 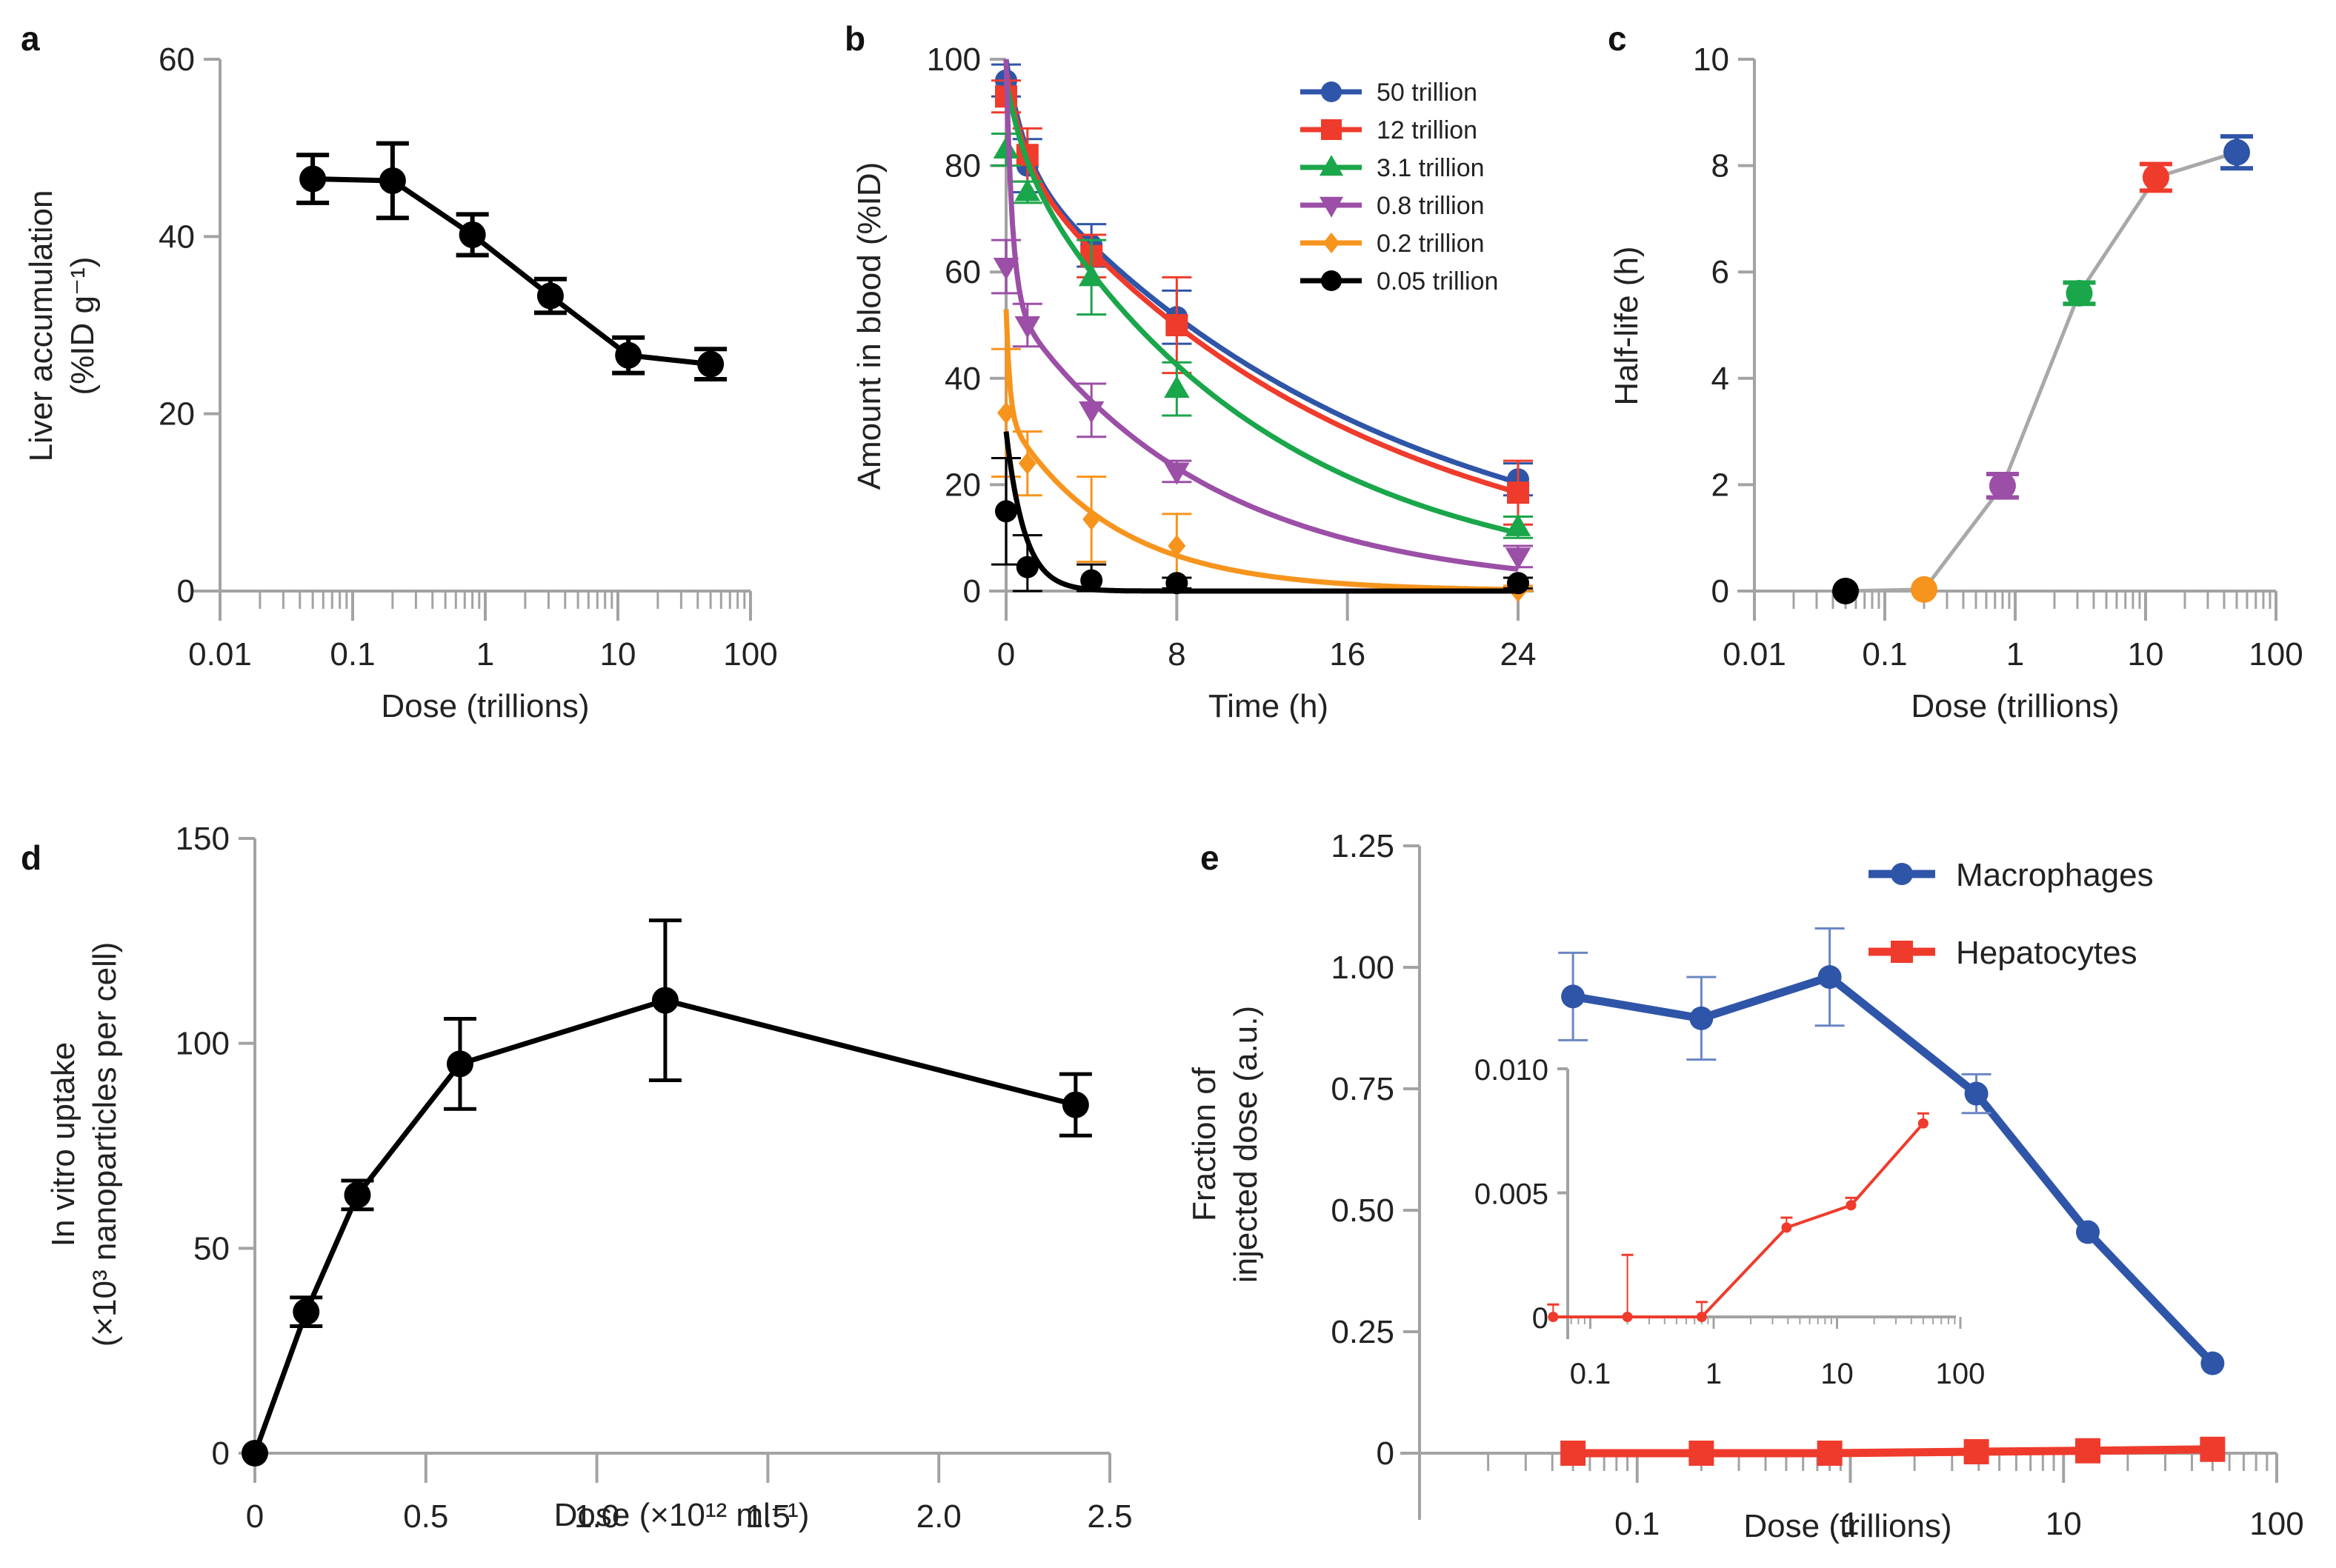 What do you see at coordinates (1392, 168) in the screenshot?
I see `legend-item: 3.1 trillion` at bounding box center [1392, 168].